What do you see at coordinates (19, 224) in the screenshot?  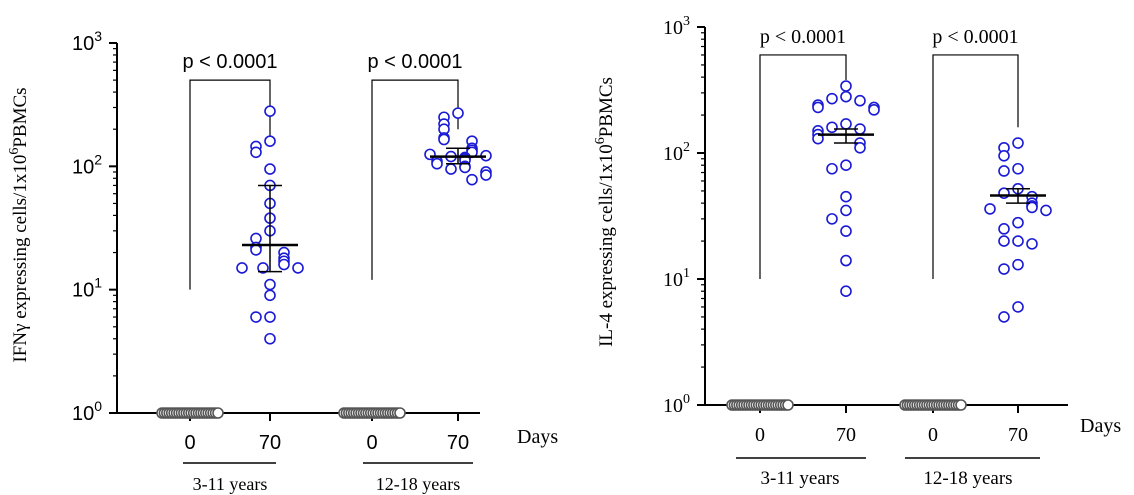 I see `y-axis-label: IFNγ expressing cells/1x106PBMCs` at bounding box center [19, 224].